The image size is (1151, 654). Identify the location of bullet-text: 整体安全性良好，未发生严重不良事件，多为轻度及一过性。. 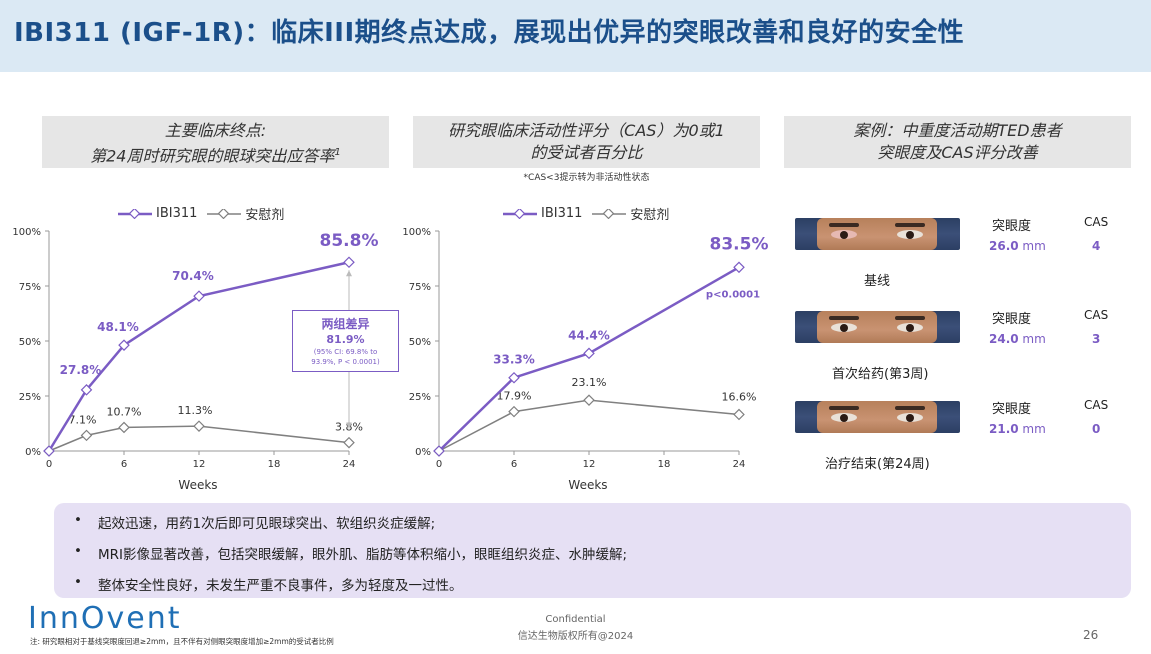
(280, 586).